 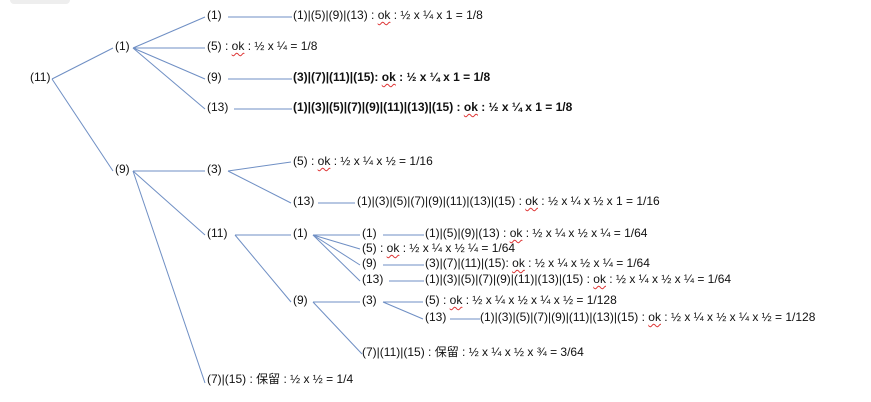 What do you see at coordinates (40, 2) in the screenshot?
I see `decorative-blob` at bounding box center [40, 2].